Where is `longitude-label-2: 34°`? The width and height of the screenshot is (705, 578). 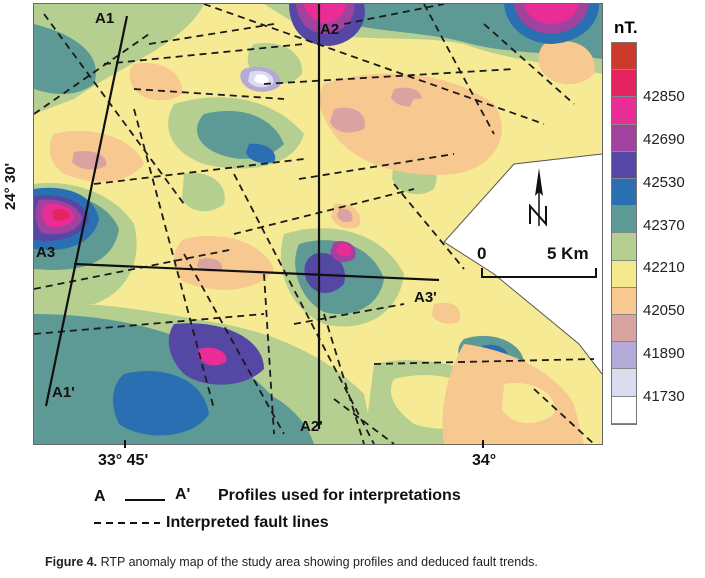 longitude-label-2: 34° is located at coordinates (484, 460).